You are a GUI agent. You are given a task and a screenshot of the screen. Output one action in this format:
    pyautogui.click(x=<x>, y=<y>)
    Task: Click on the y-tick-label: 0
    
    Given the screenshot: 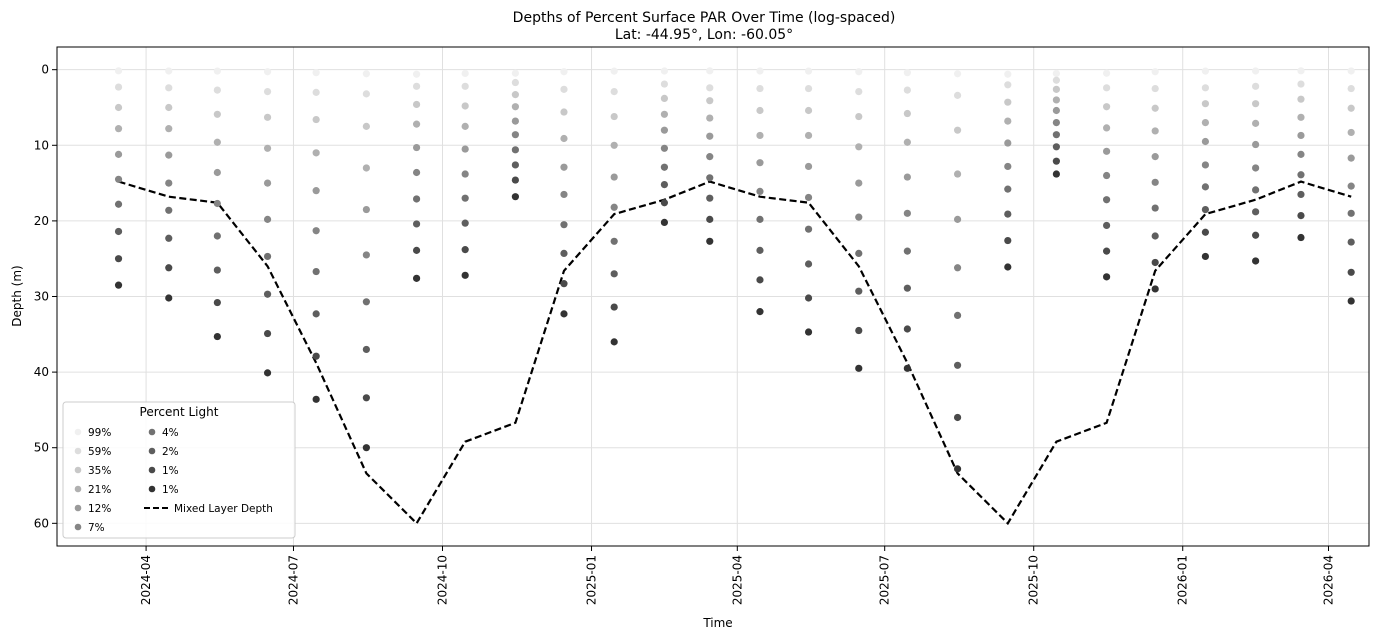 What is the action you would take?
    pyautogui.click(x=45, y=70)
    